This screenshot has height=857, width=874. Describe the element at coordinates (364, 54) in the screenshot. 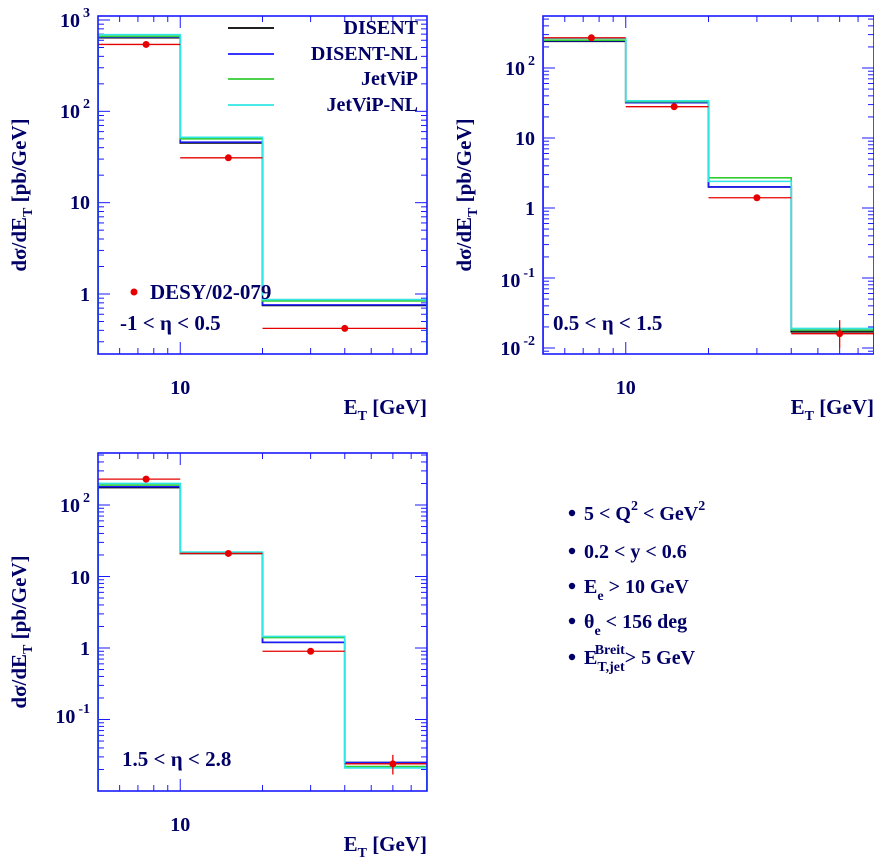

I see `legend-entry: DISENT-NL` at that location.